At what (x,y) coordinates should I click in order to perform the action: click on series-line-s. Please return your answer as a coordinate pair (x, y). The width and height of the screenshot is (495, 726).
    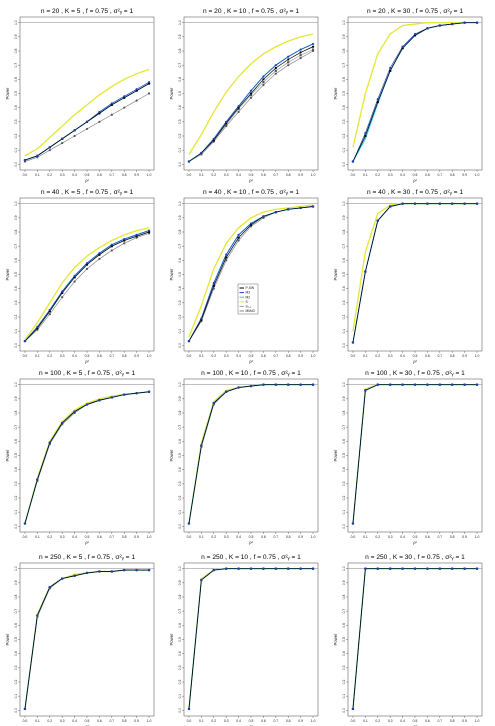
    Looking at the image, I should click on (87, 112).